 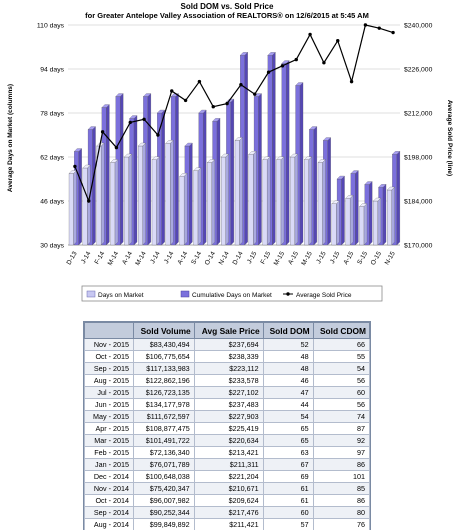 What do you see at coordinates (376, 258) in the screenshot?
I see `x-tick-label: O-15` at bounding box center [376, 258].